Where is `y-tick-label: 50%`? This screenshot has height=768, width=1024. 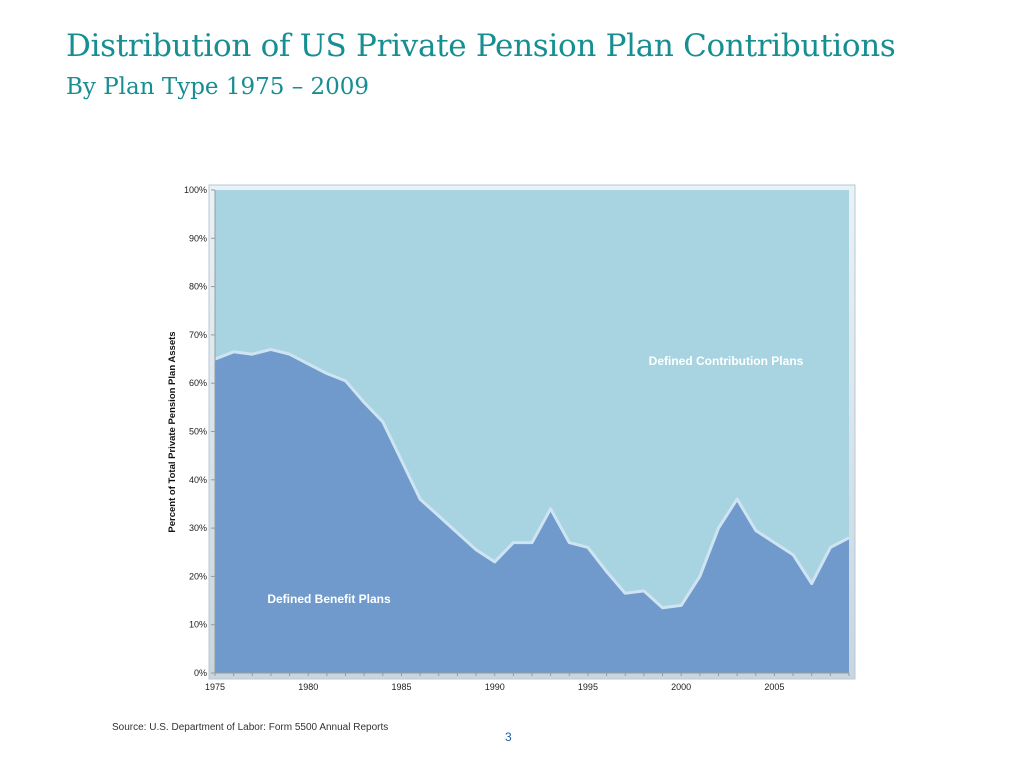
y-tick-label: 50% is located at coordinates (198, 432).